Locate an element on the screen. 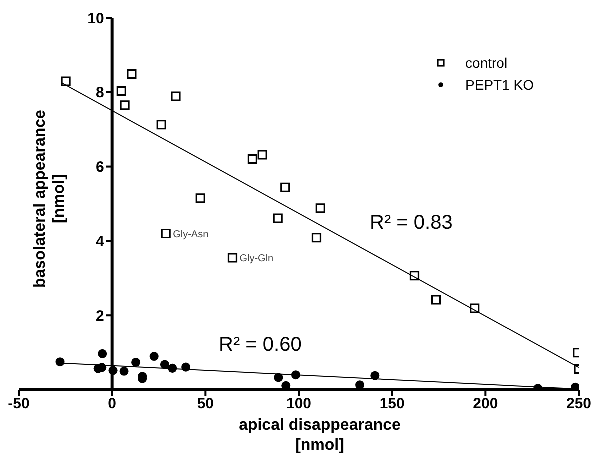  legend-label: control is located at coordinates (487, 63).